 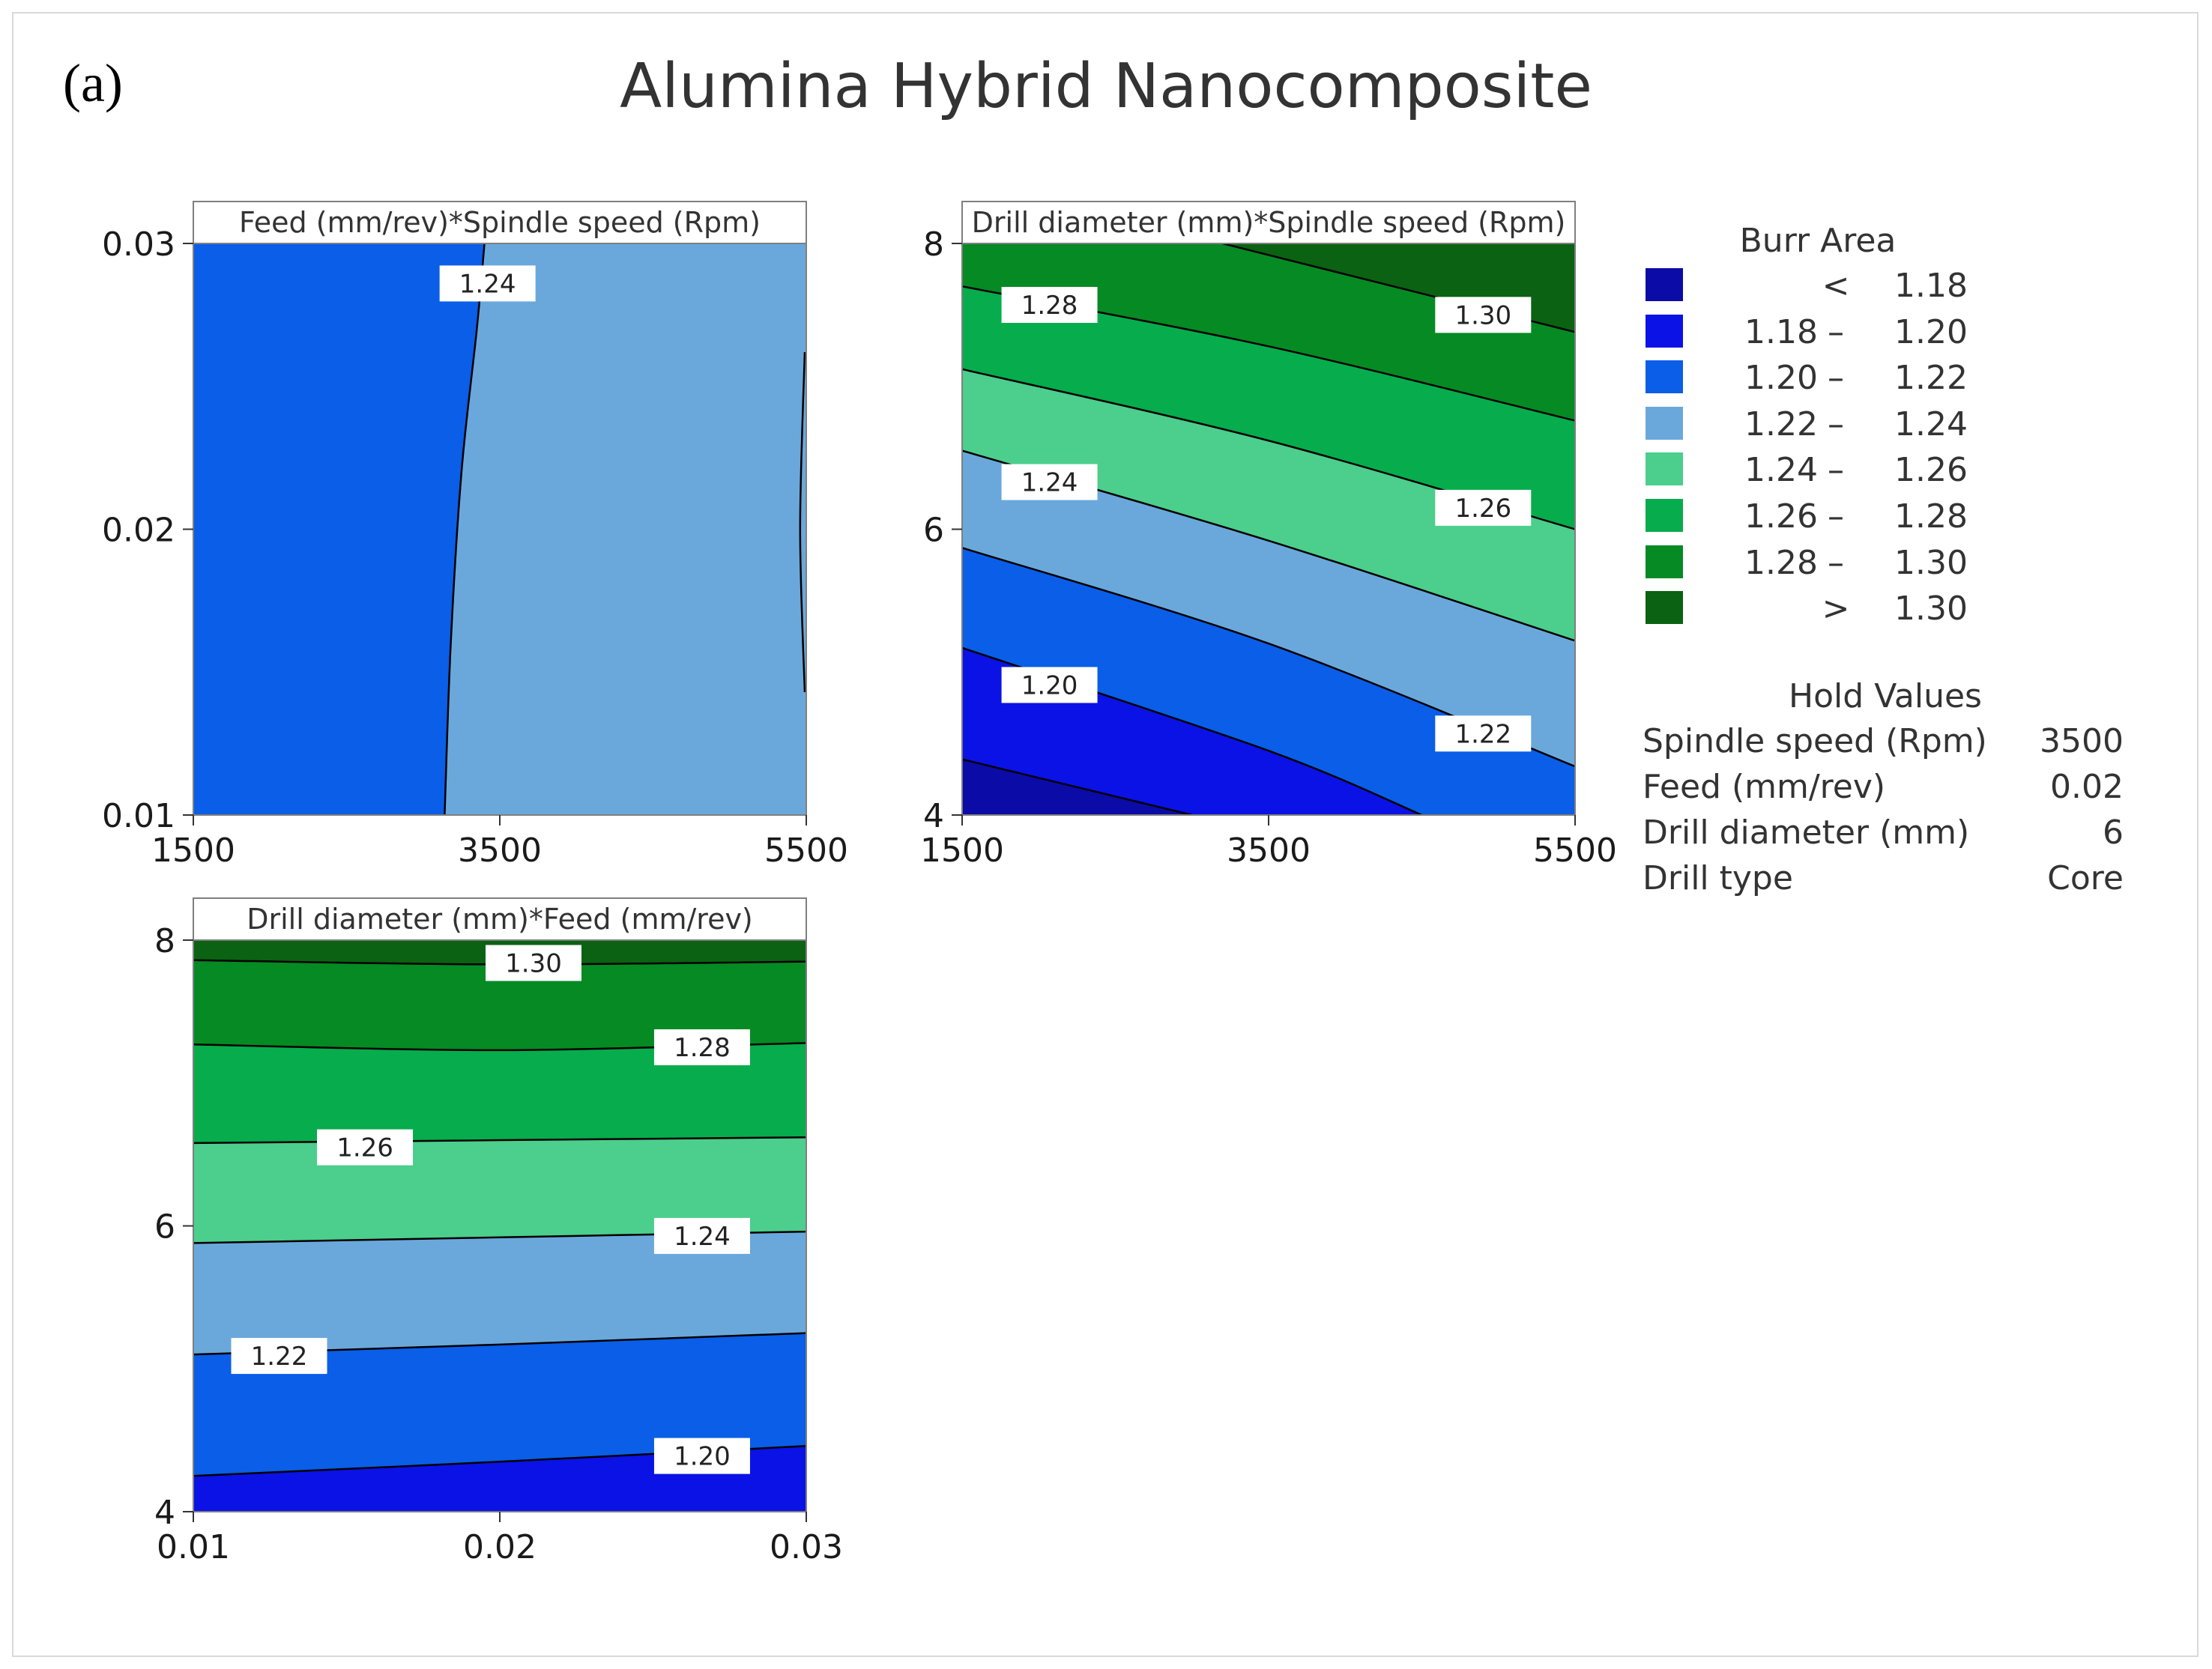 I want to click on x-tick-label: 0.02, so click(x=500, y=1547).